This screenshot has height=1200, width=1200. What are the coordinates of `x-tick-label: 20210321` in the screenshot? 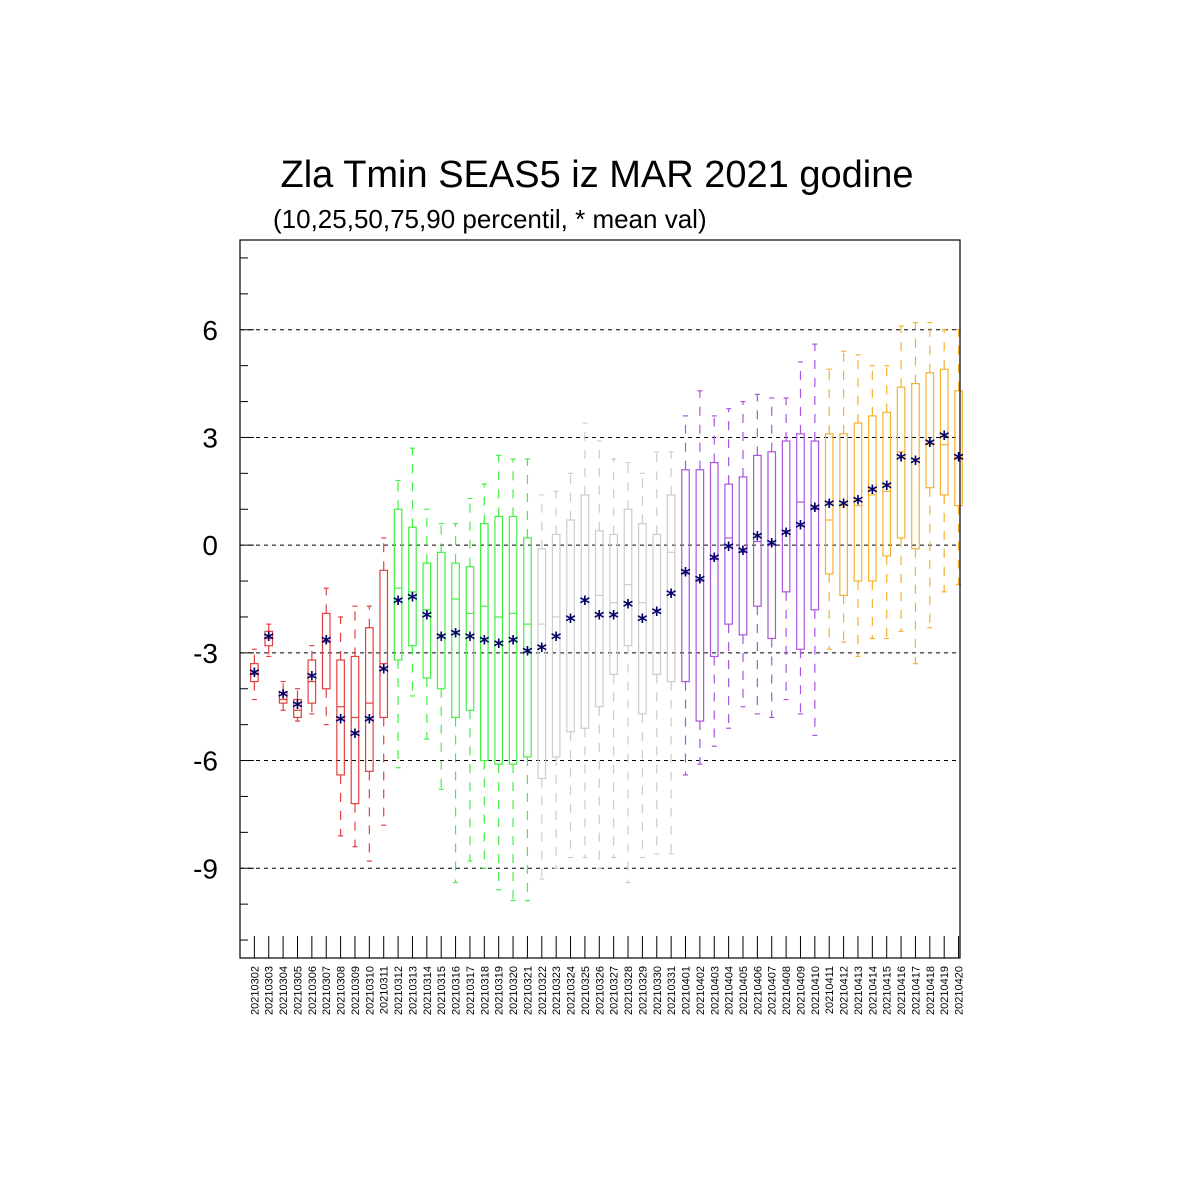 It's located at (528, 990).